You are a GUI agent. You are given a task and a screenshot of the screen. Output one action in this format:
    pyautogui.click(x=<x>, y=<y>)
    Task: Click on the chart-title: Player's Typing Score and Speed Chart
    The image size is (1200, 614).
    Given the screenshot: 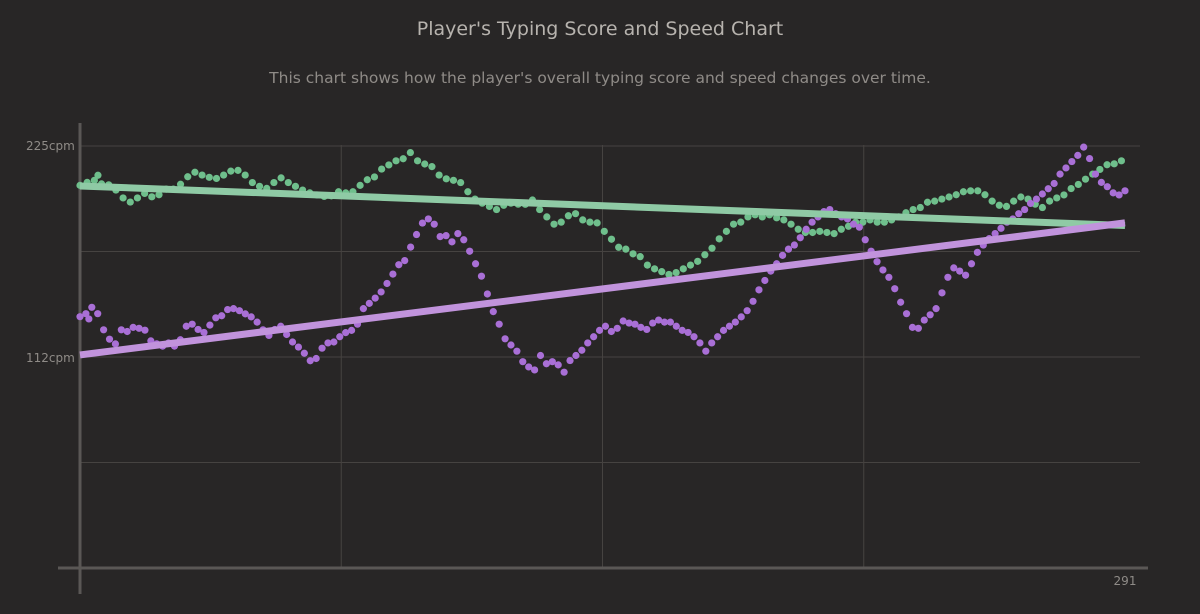 What is the action you would take?
    pyautogui.click(x=600, y=29)
    